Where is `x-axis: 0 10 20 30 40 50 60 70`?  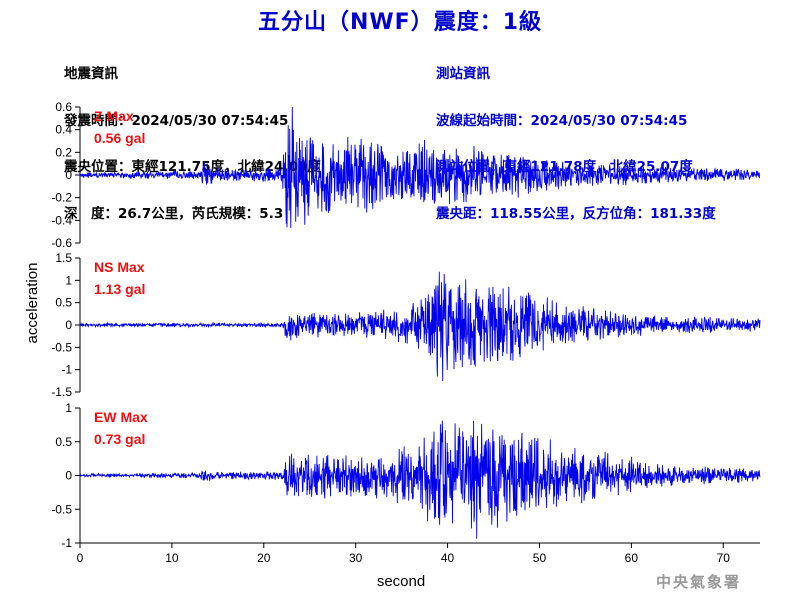 x-axis: 0 10 20 30 40 50 60 70 is located at coordinates (418, 553).